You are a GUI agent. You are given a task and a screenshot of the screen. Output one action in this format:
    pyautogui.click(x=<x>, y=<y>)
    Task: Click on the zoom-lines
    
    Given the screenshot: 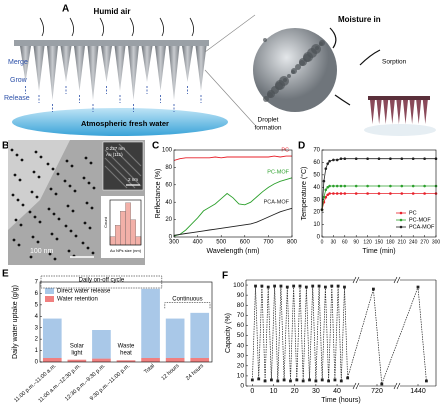 What is the action you would take?
    pyautogui.click(x=230, y=70)
    